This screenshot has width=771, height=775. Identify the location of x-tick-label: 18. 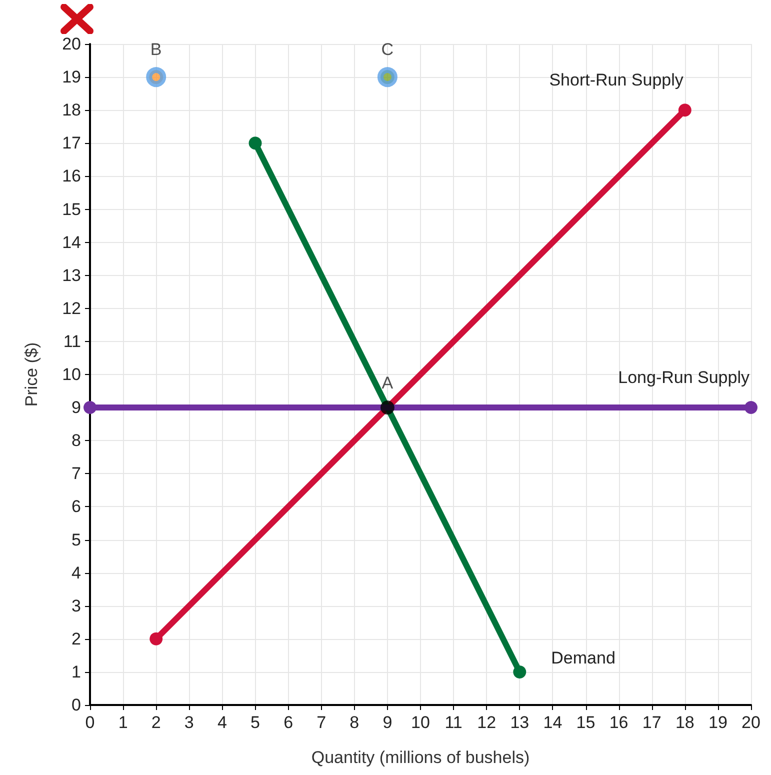
(684, 722).